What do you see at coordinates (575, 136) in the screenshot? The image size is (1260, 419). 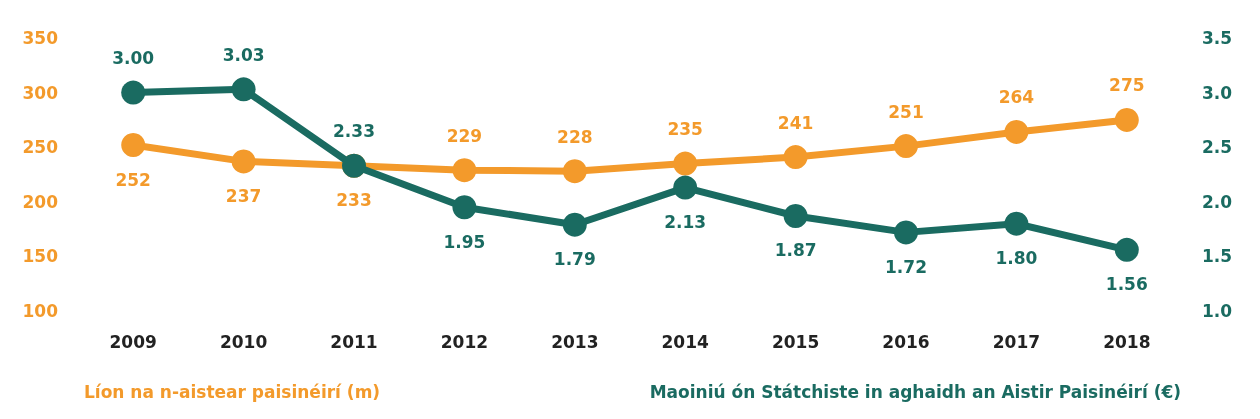 I see `data-label: 228` at bounding box center [575, 136].